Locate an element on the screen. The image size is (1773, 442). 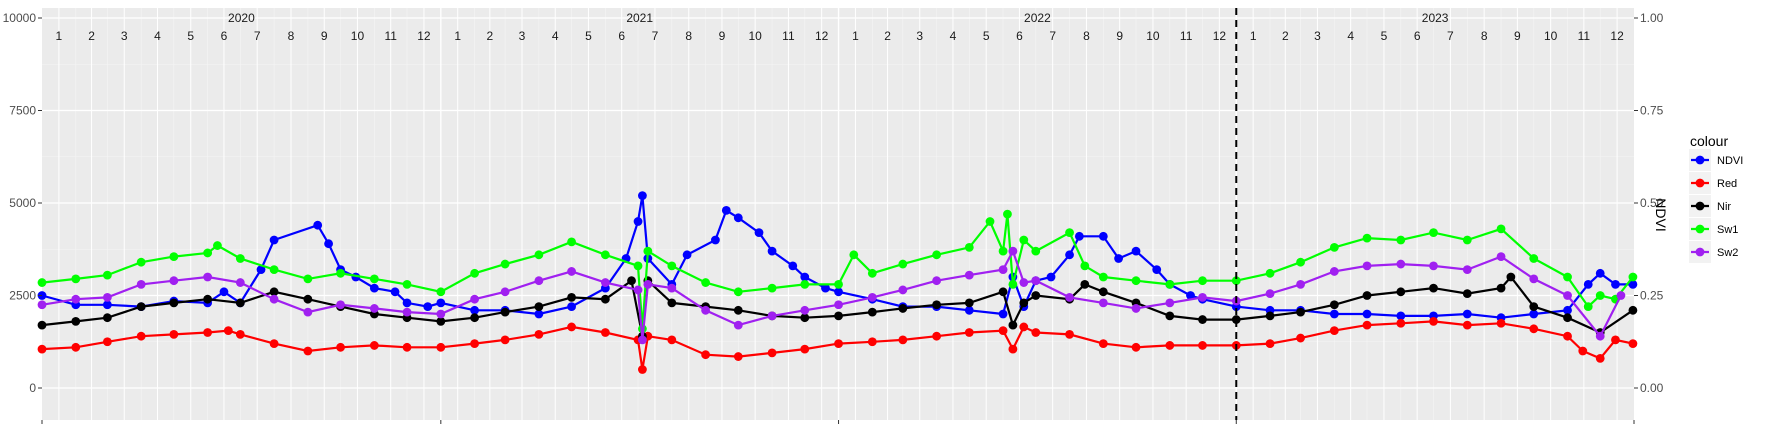
month-label: 11 is located at coordinates (788, 36).